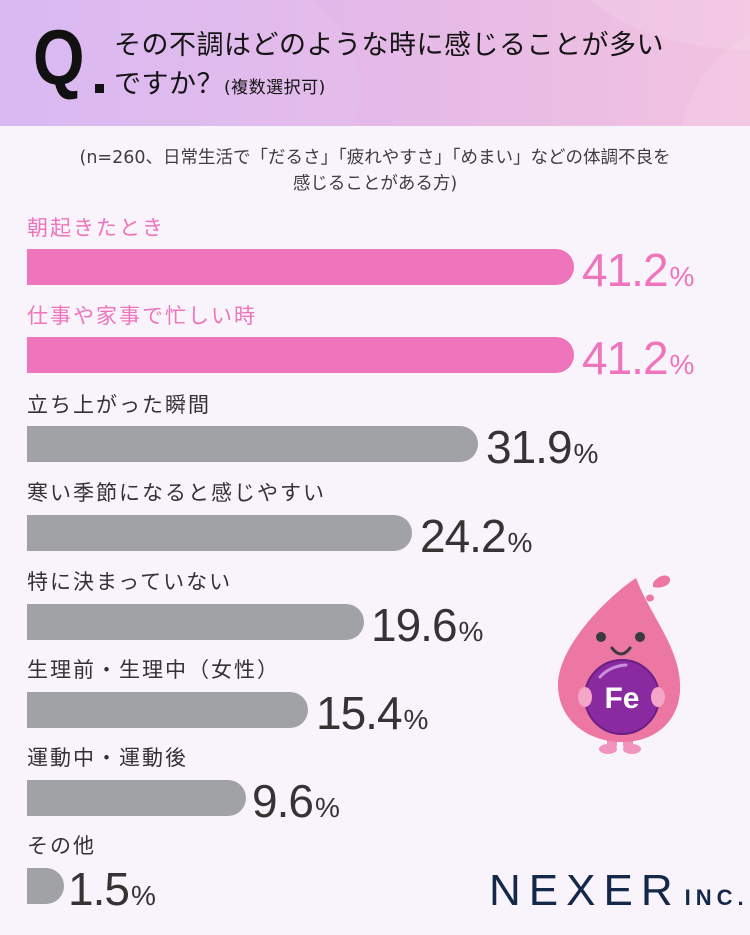  Describe the element at coordinates (99, 88) in the screenshot. I see `q-dot` at that location.